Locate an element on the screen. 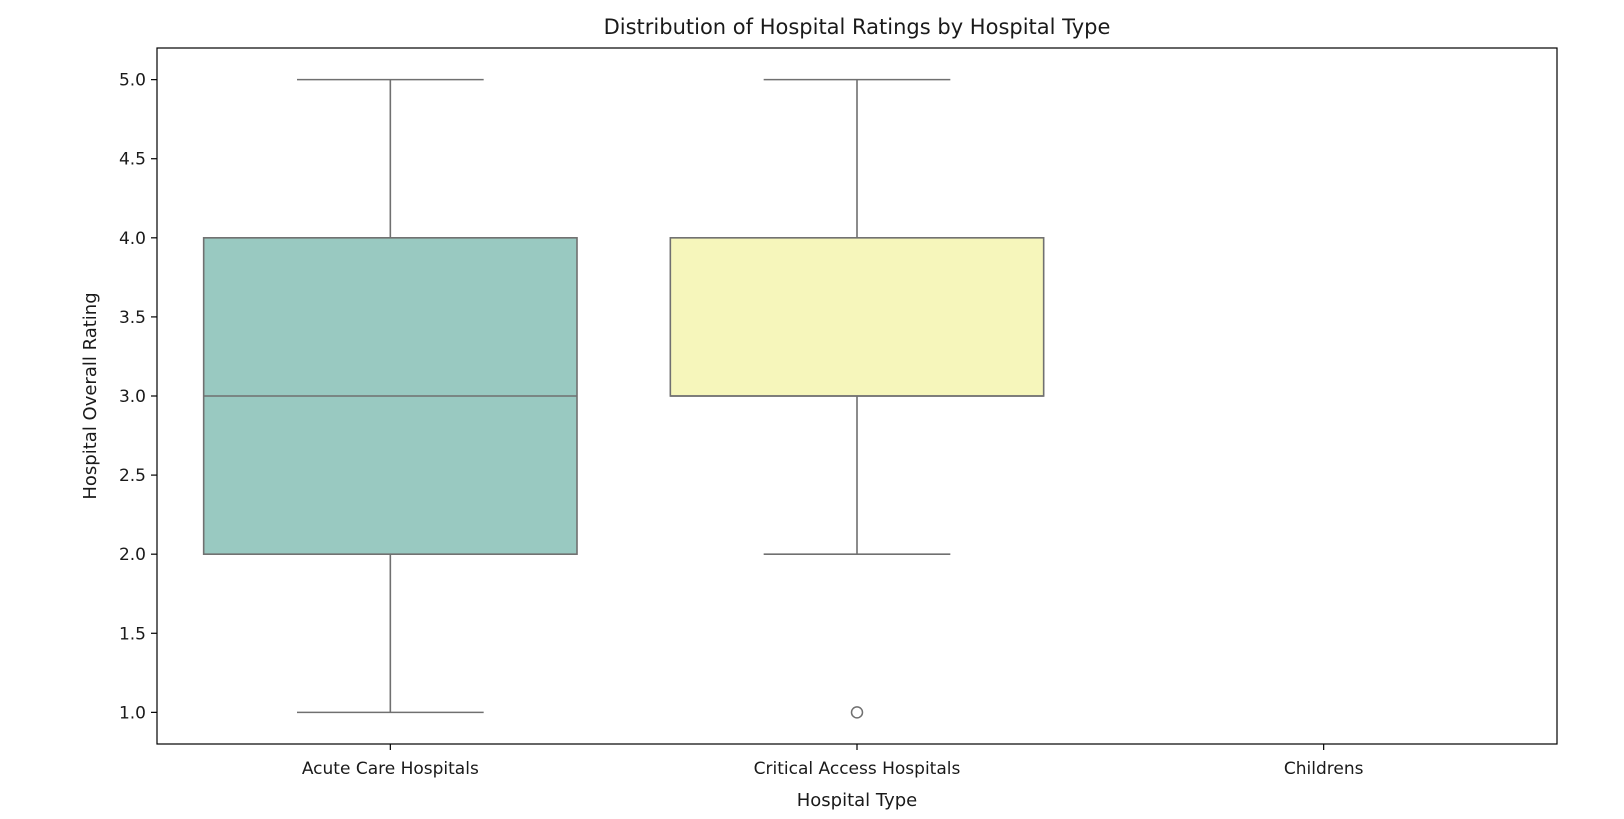 The width and height of the screenshot is (1624, 819). x-axis-label: Hospital Type is located at coordinates (857, 800).